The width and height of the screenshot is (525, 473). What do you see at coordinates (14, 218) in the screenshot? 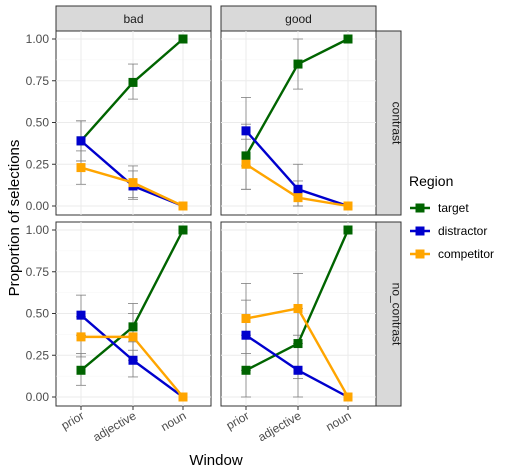
I see `y-axis-title: Proportion of selections` at bounding box center [14, 218].